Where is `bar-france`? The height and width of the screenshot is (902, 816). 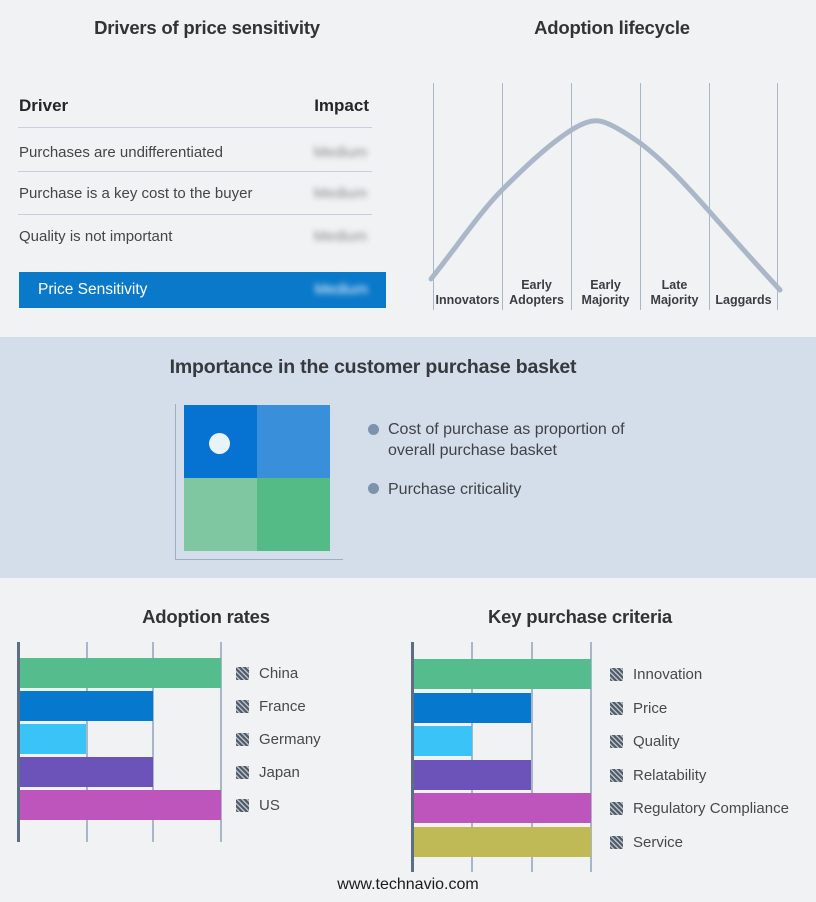 bar-france is located at coordinates (86, 706).